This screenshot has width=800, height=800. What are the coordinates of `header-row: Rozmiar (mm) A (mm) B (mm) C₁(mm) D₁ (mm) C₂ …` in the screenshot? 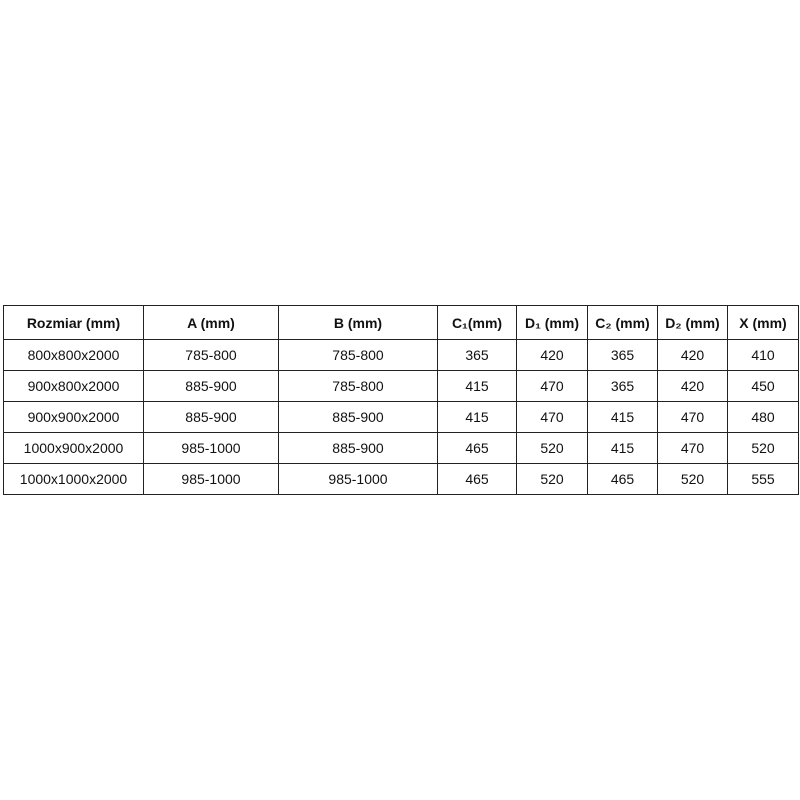 It's located at (401, 322).